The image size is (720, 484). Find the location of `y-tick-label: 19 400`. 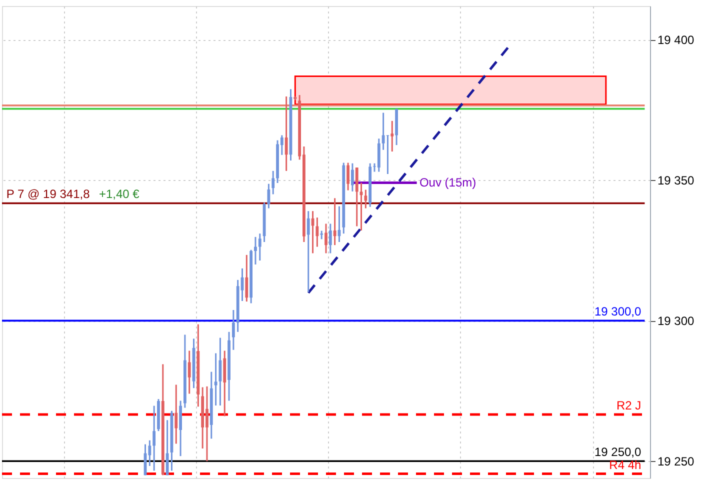

y-tick-label: 19 400 is located at coordinates (676, 40).